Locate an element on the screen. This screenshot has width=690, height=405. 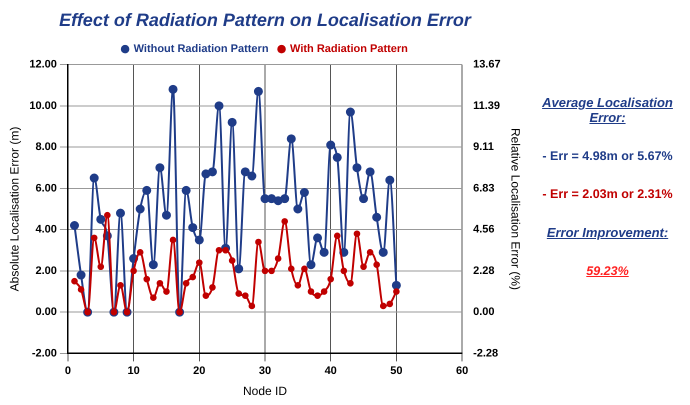
legend-label: With Radiation Pattern is located at coordinates (349, 49).